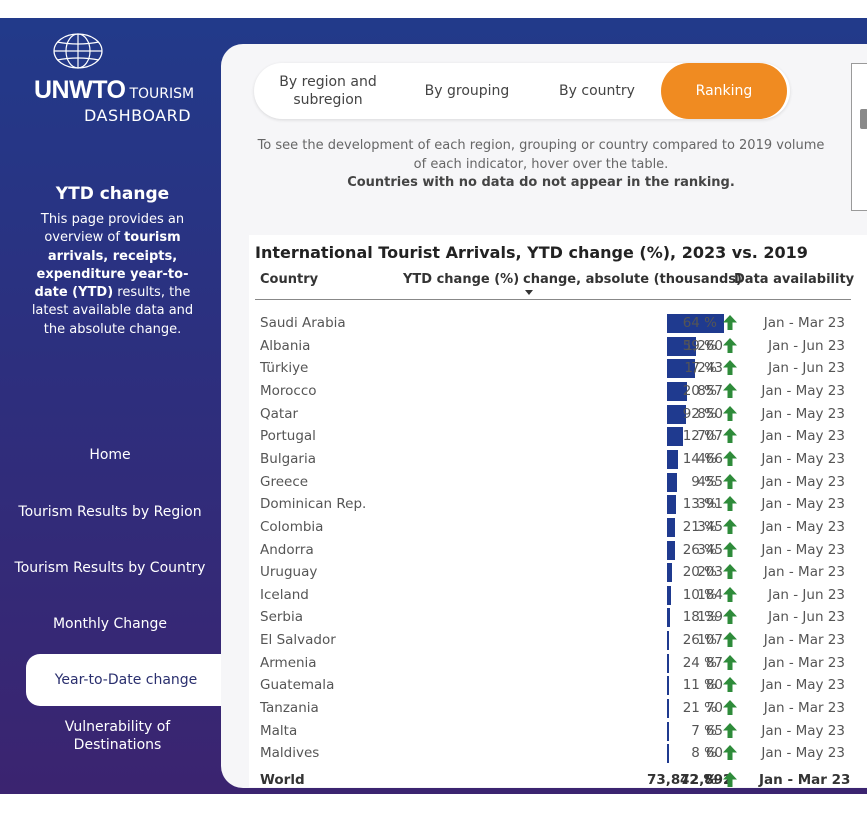 The height and width of the screenshot is (813, 867). What do you see at coordinates (558, 780) in the screenshot?
I see `table-total-row: World 73,872,892 Jan - Mar 23 42 %` at bounding box center [558, 780].